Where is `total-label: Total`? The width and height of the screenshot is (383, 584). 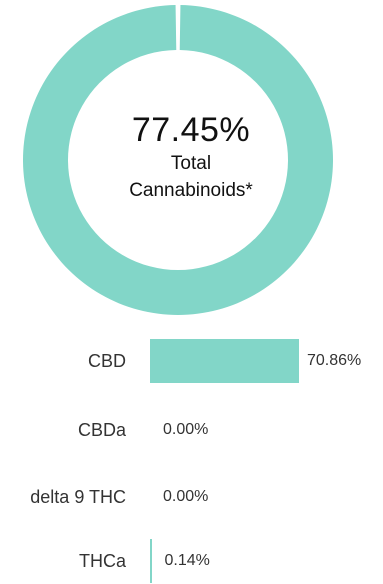 total-label: Total is located at coordinates (191, 163).